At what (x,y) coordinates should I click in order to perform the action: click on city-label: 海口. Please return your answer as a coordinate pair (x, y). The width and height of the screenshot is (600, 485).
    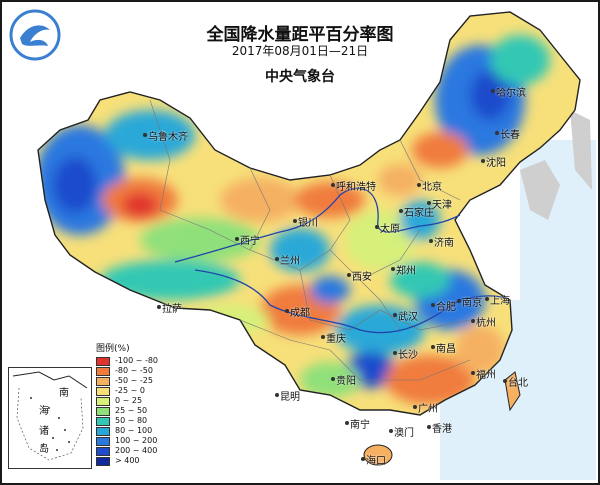
    Looking at the image, I should click on (376, 461).